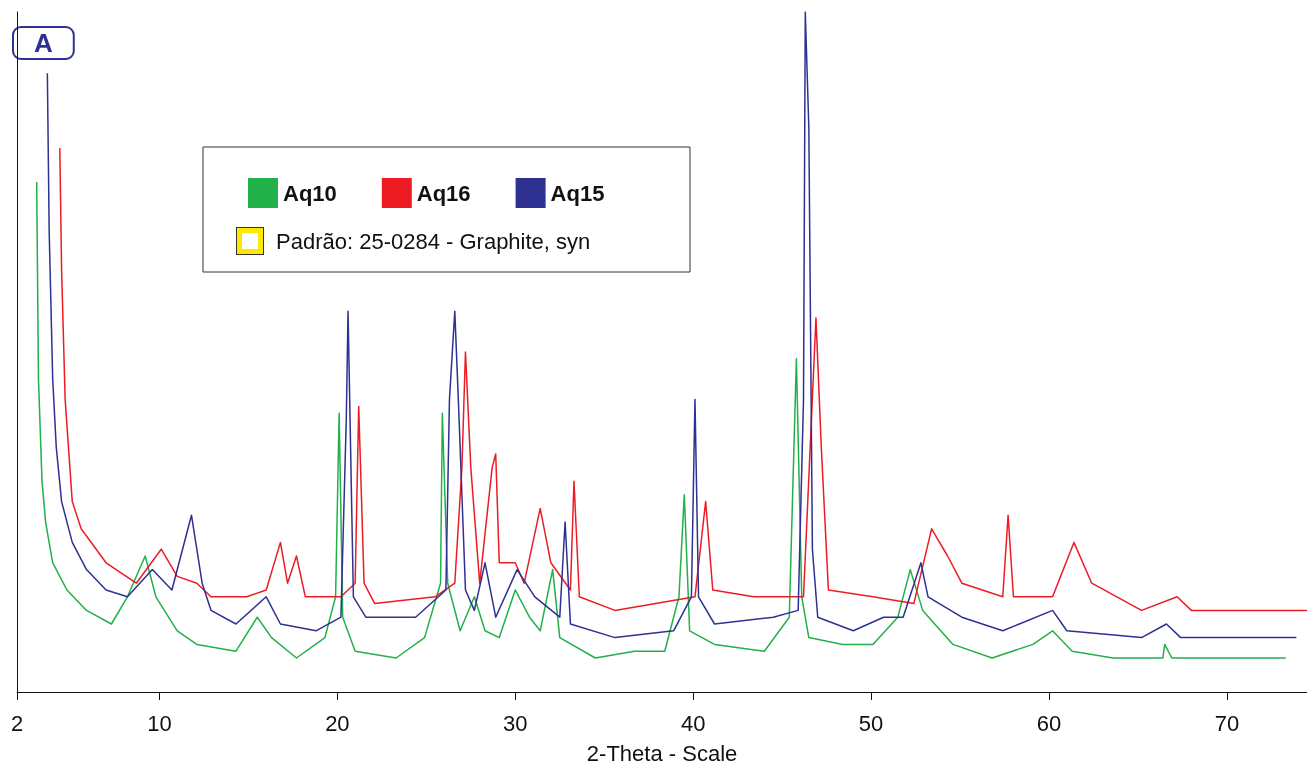 This screenshot has width=1315, height=780. I want to click on annotation: Padrão: 25-0284 - Graphite, syn, so click(433, 241).